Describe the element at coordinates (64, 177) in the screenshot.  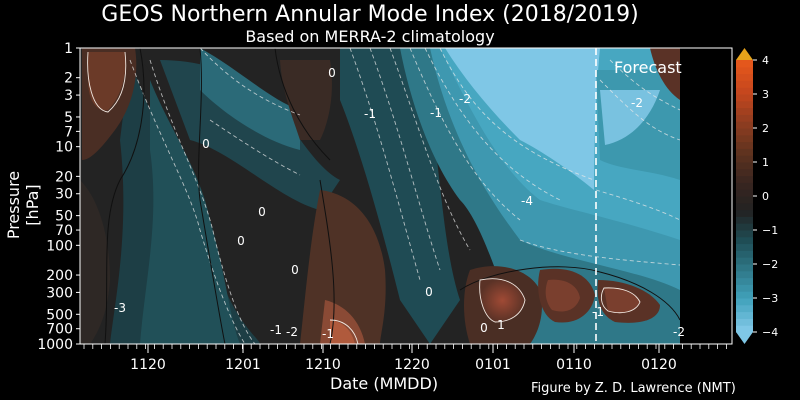
I see `y-tick-label: 20` at that location.